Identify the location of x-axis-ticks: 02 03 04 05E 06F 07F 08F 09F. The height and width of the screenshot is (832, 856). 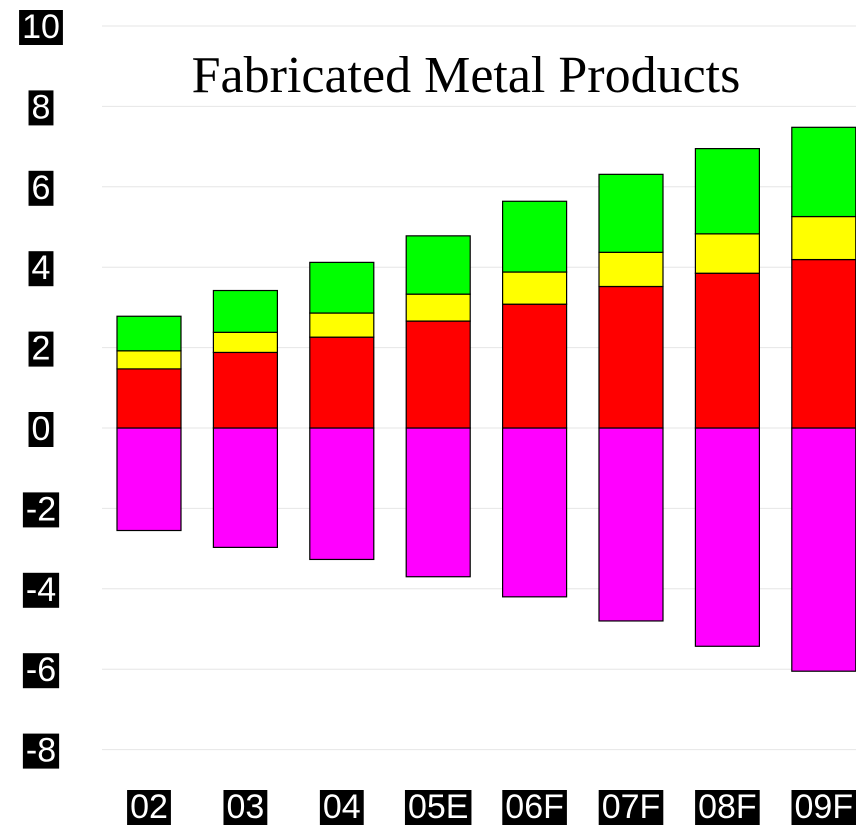
(491, 807).